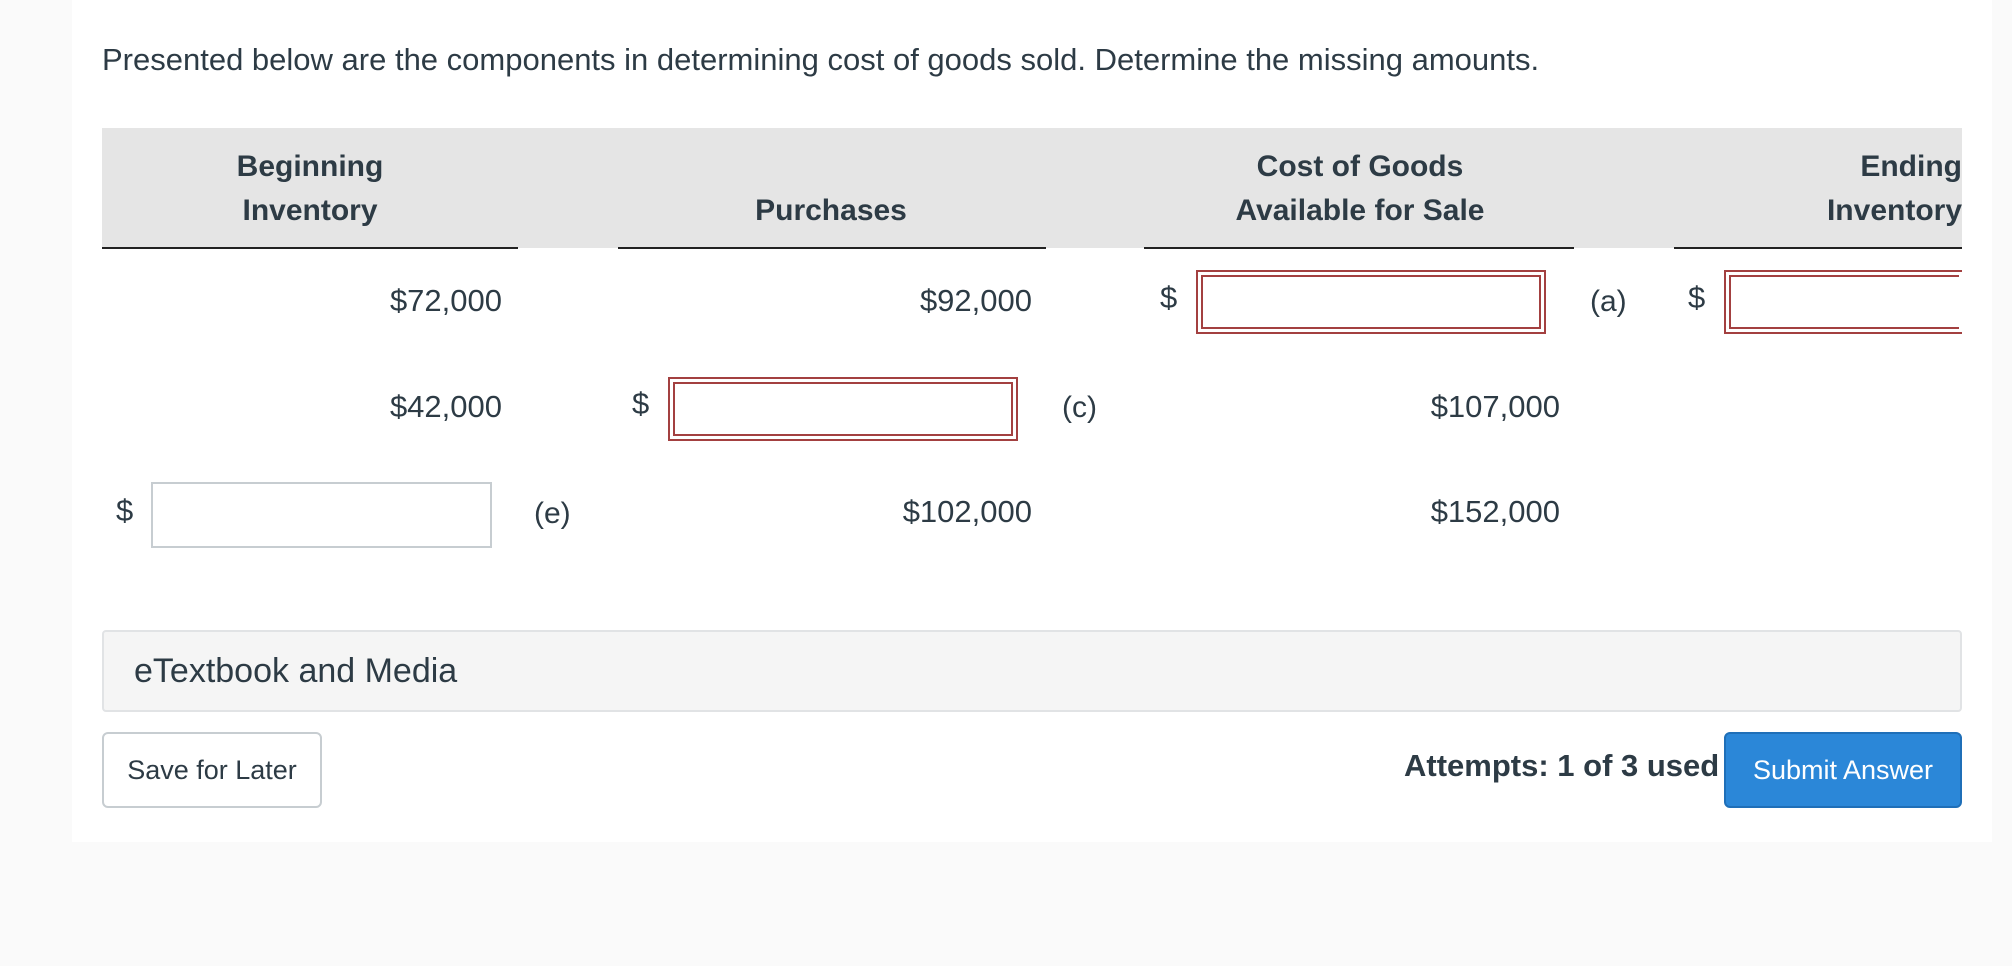  I want to click on header-line: Purchases, so click(831, 210).